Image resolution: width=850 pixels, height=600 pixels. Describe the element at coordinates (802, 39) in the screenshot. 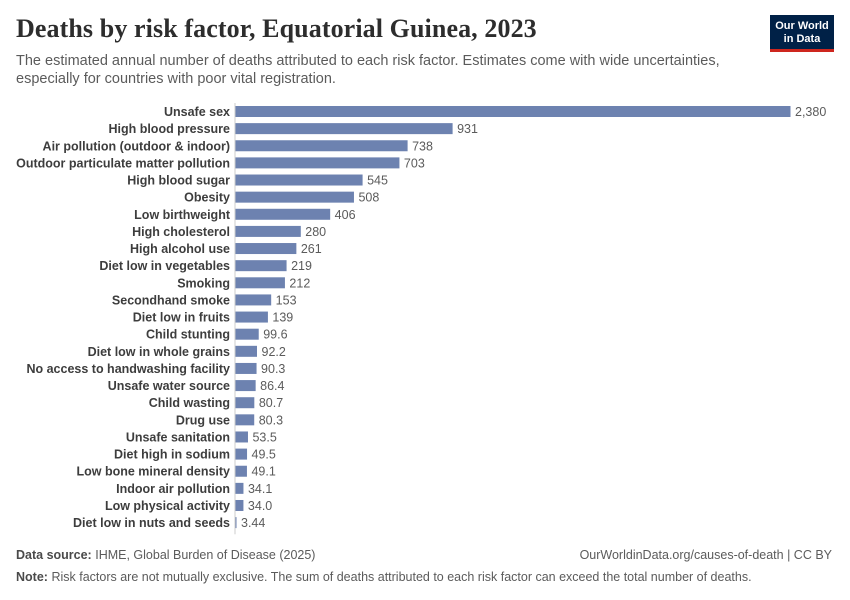

I see `logo-line-2: in Data` at that location.